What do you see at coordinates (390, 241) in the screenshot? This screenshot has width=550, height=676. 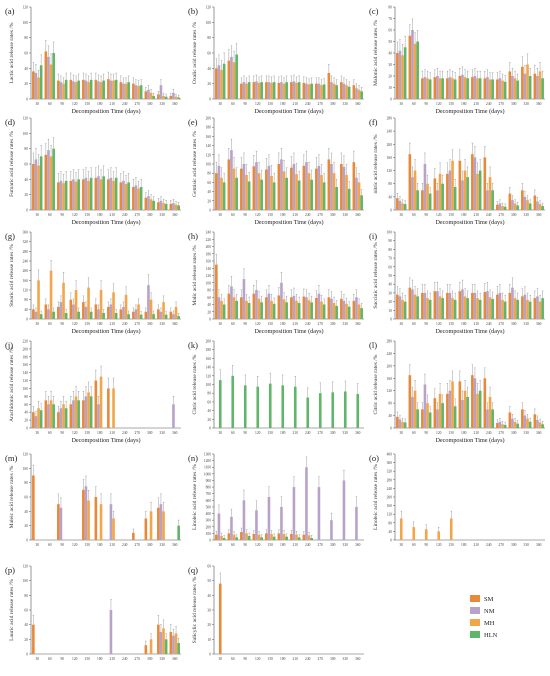 I see `y-tick-label: 90` at bounding box center [390, 241].